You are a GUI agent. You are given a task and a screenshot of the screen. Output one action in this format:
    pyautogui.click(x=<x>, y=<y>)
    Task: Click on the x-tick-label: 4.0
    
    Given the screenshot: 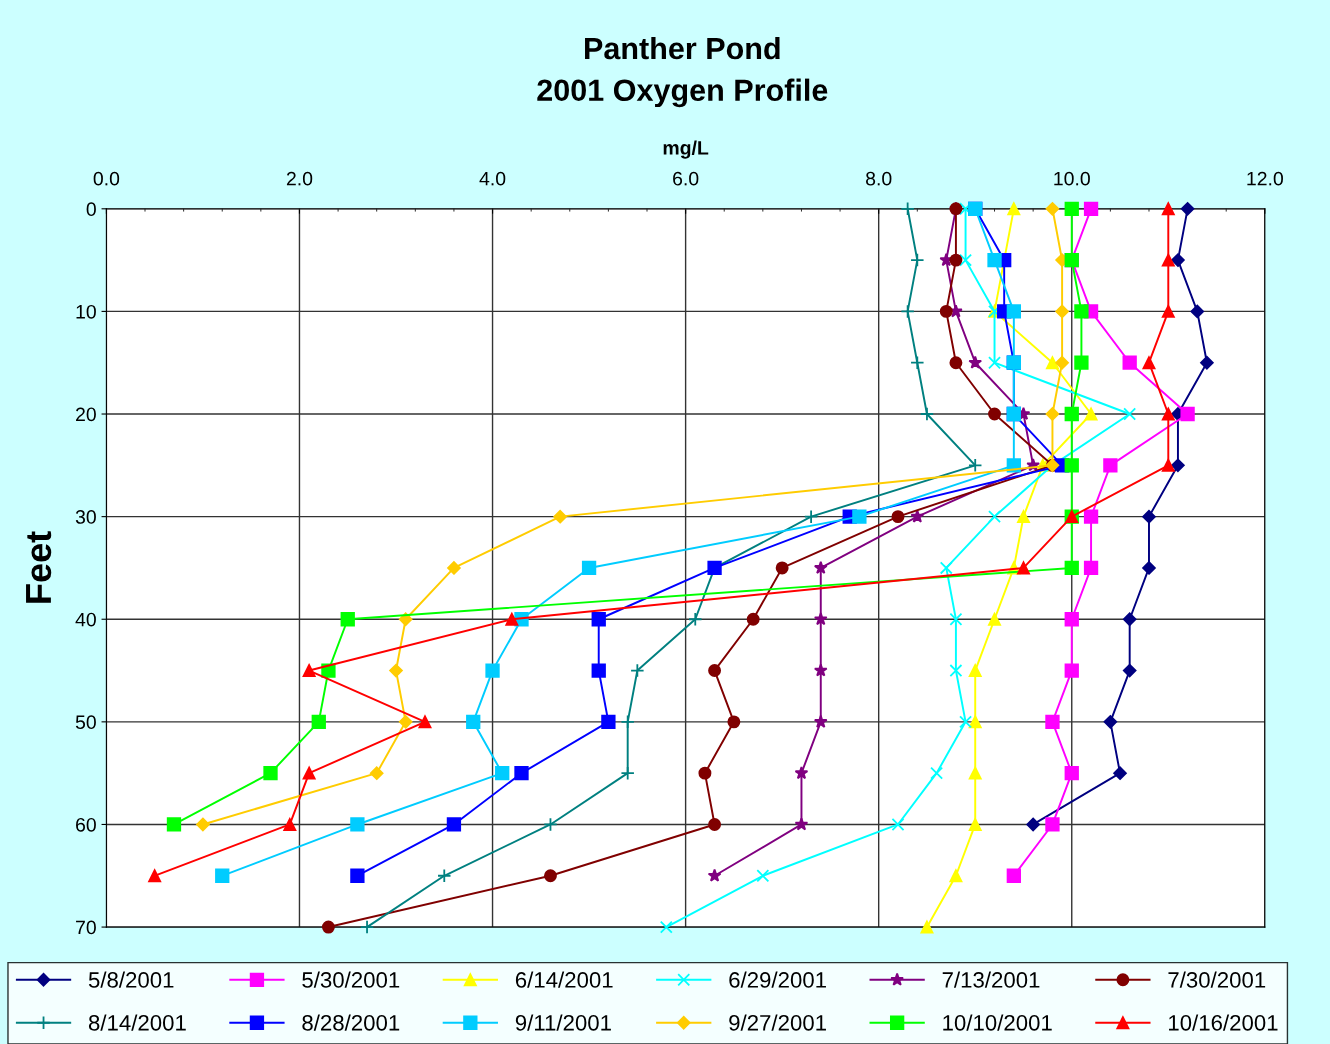 What is the action you would take?
    pyautogui.click(x=492, y=178)
    